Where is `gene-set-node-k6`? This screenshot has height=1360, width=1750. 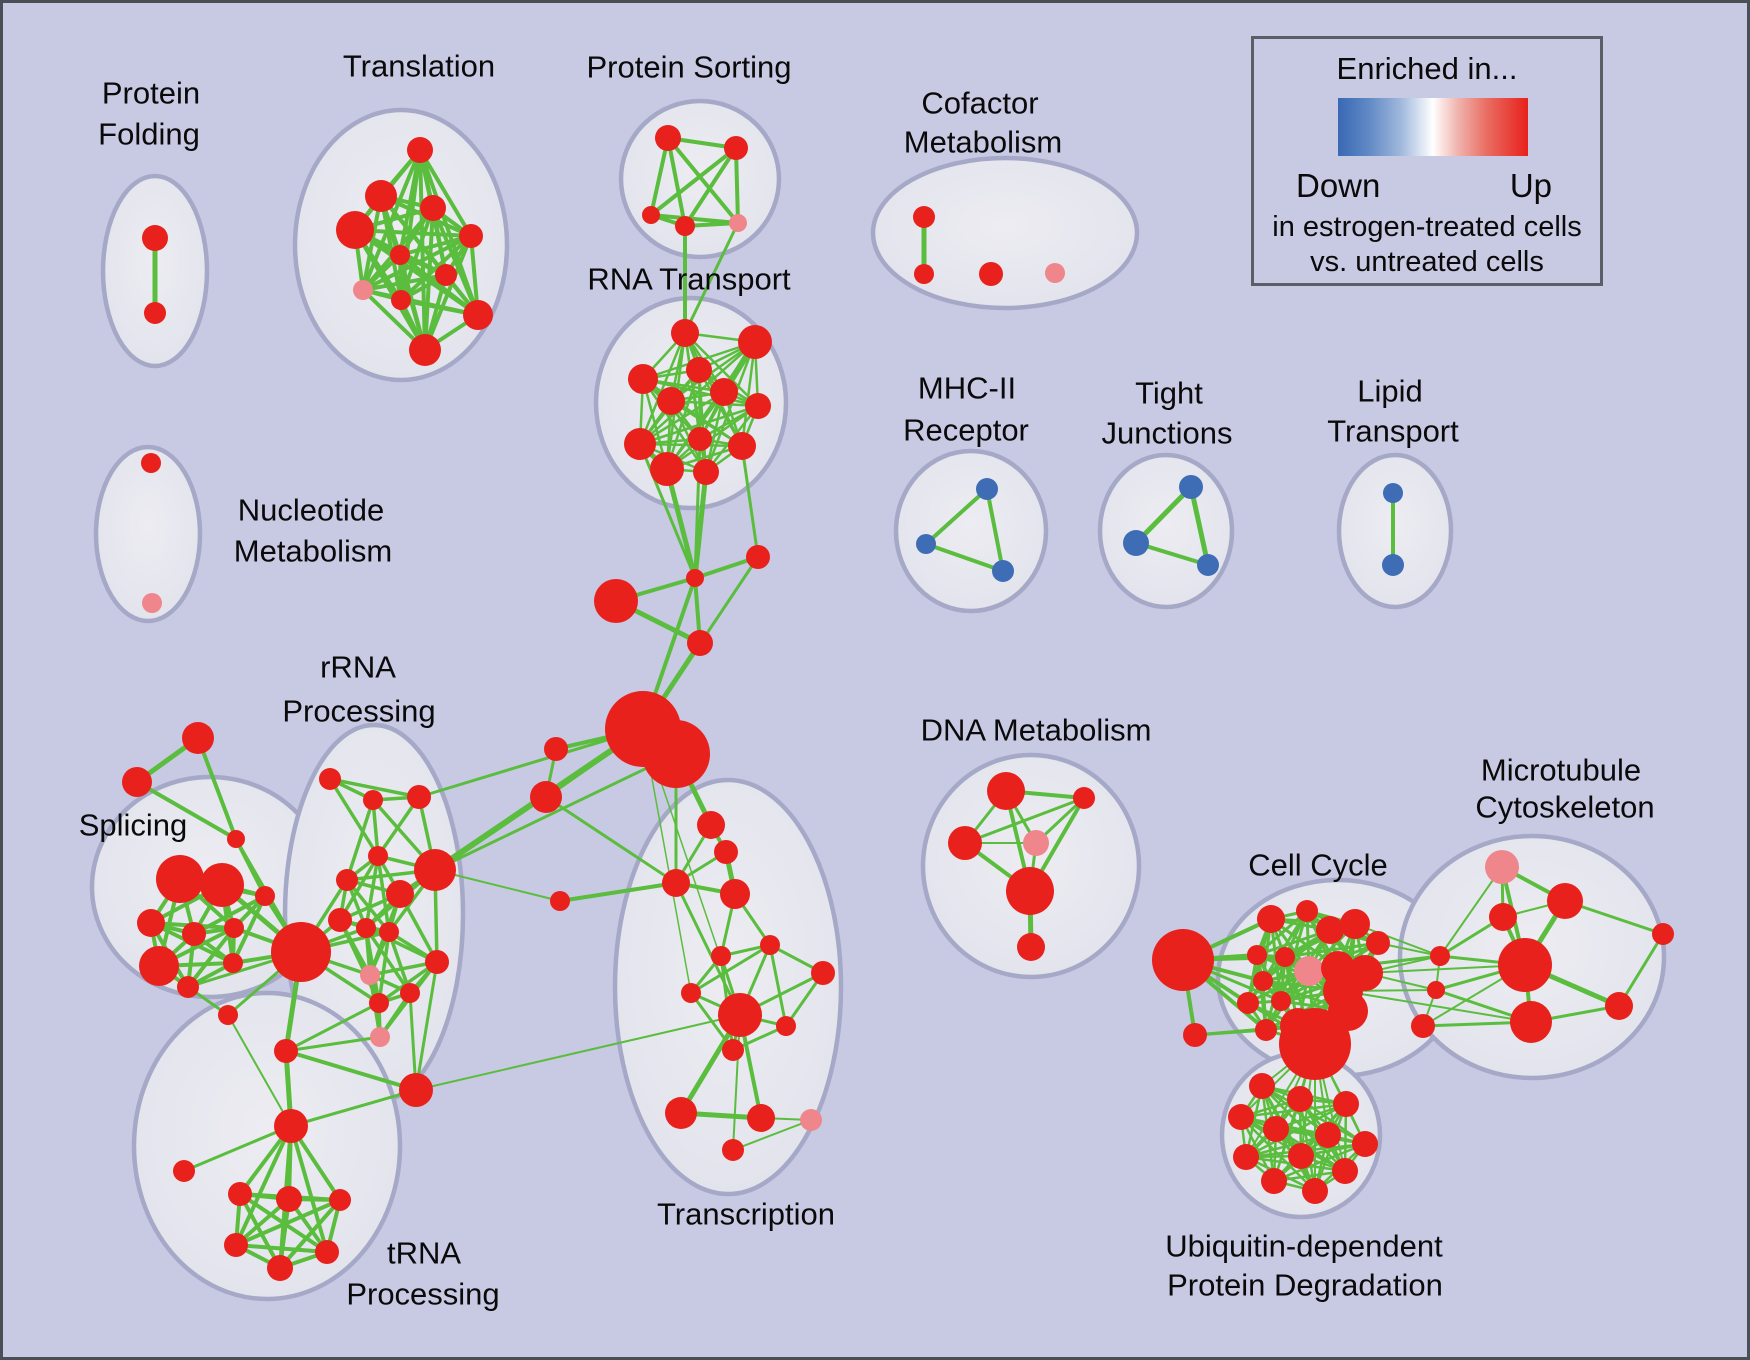 gene-set-node-k6 is located at coordinates (280, 1268).